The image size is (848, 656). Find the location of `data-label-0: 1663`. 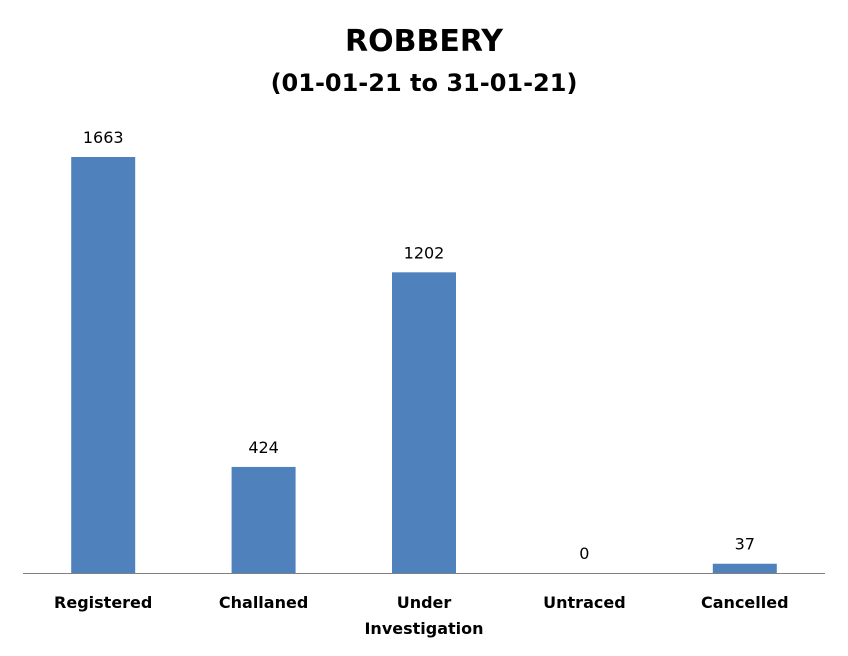

data-label-0: 1663 is located at coordinates (103, 137).